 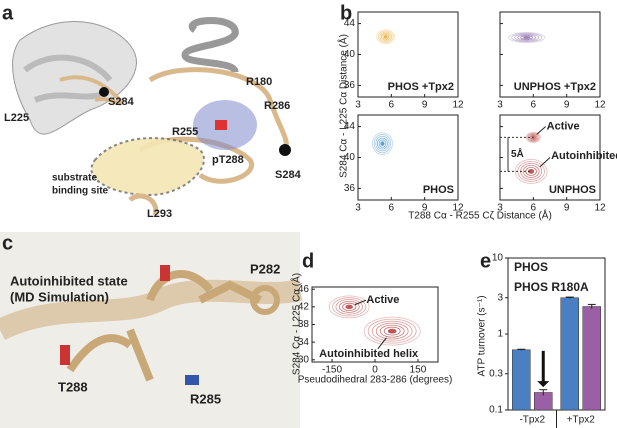 What do you see at coordinates (498, 258) in the screenshot?
I see `y-tick-label: 10` at bounding box center [498, 258].